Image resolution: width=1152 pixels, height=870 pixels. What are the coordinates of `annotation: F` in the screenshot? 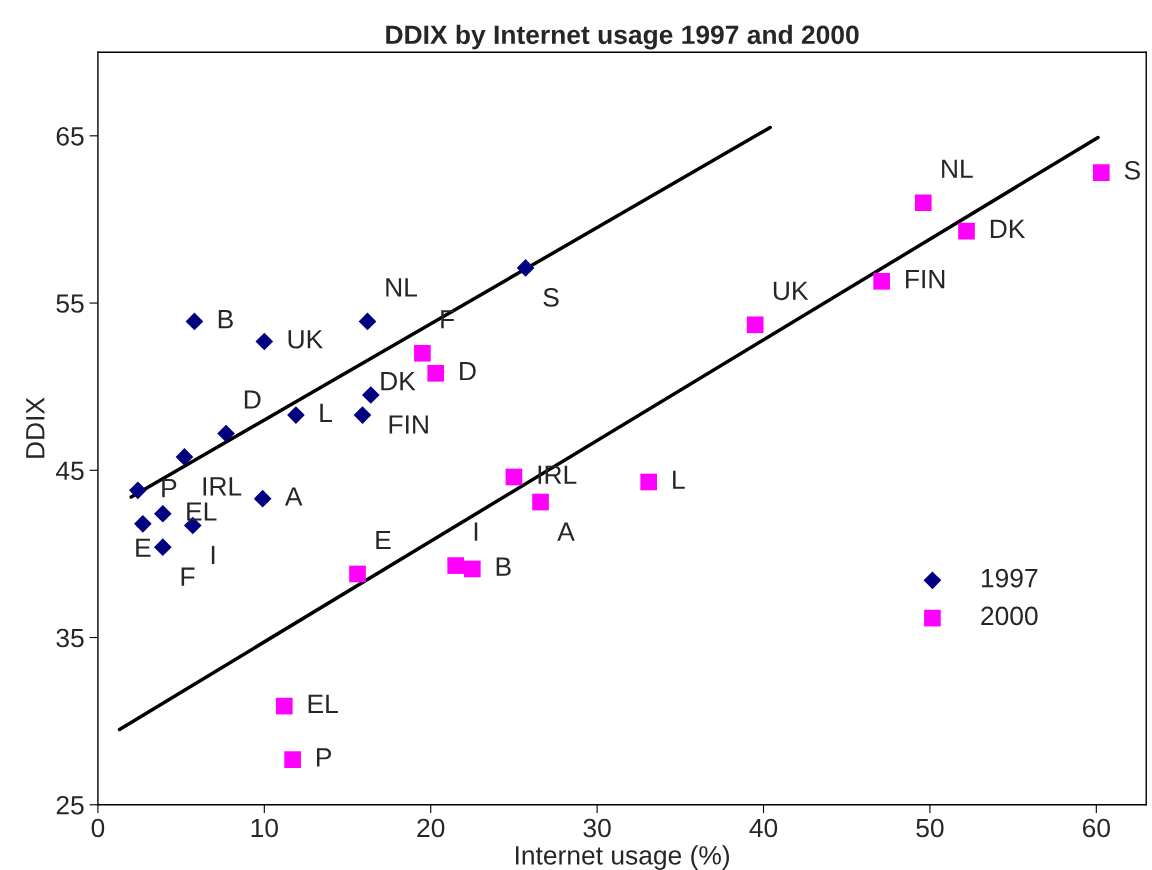 It's located at (188, 576).